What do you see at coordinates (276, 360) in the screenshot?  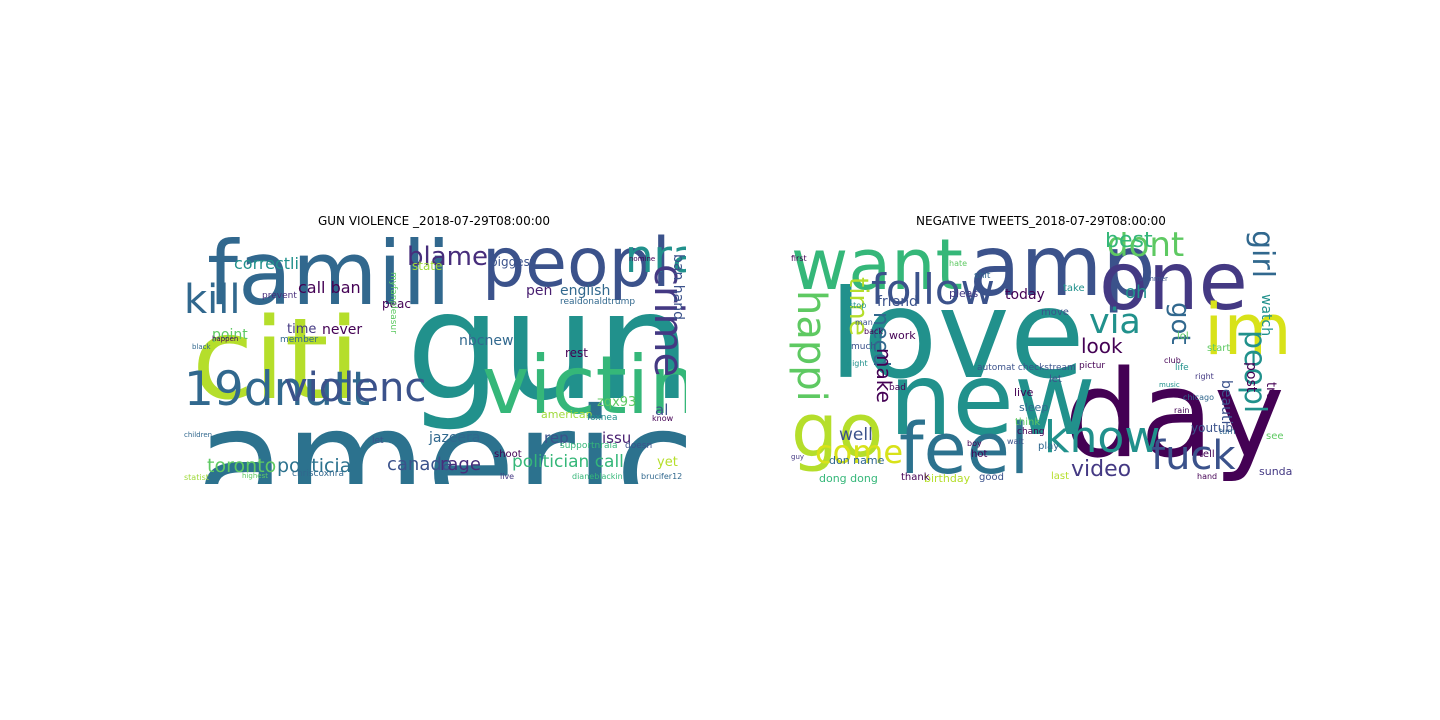 I see `cloud-word: citi` at bounding box center [276, 360].